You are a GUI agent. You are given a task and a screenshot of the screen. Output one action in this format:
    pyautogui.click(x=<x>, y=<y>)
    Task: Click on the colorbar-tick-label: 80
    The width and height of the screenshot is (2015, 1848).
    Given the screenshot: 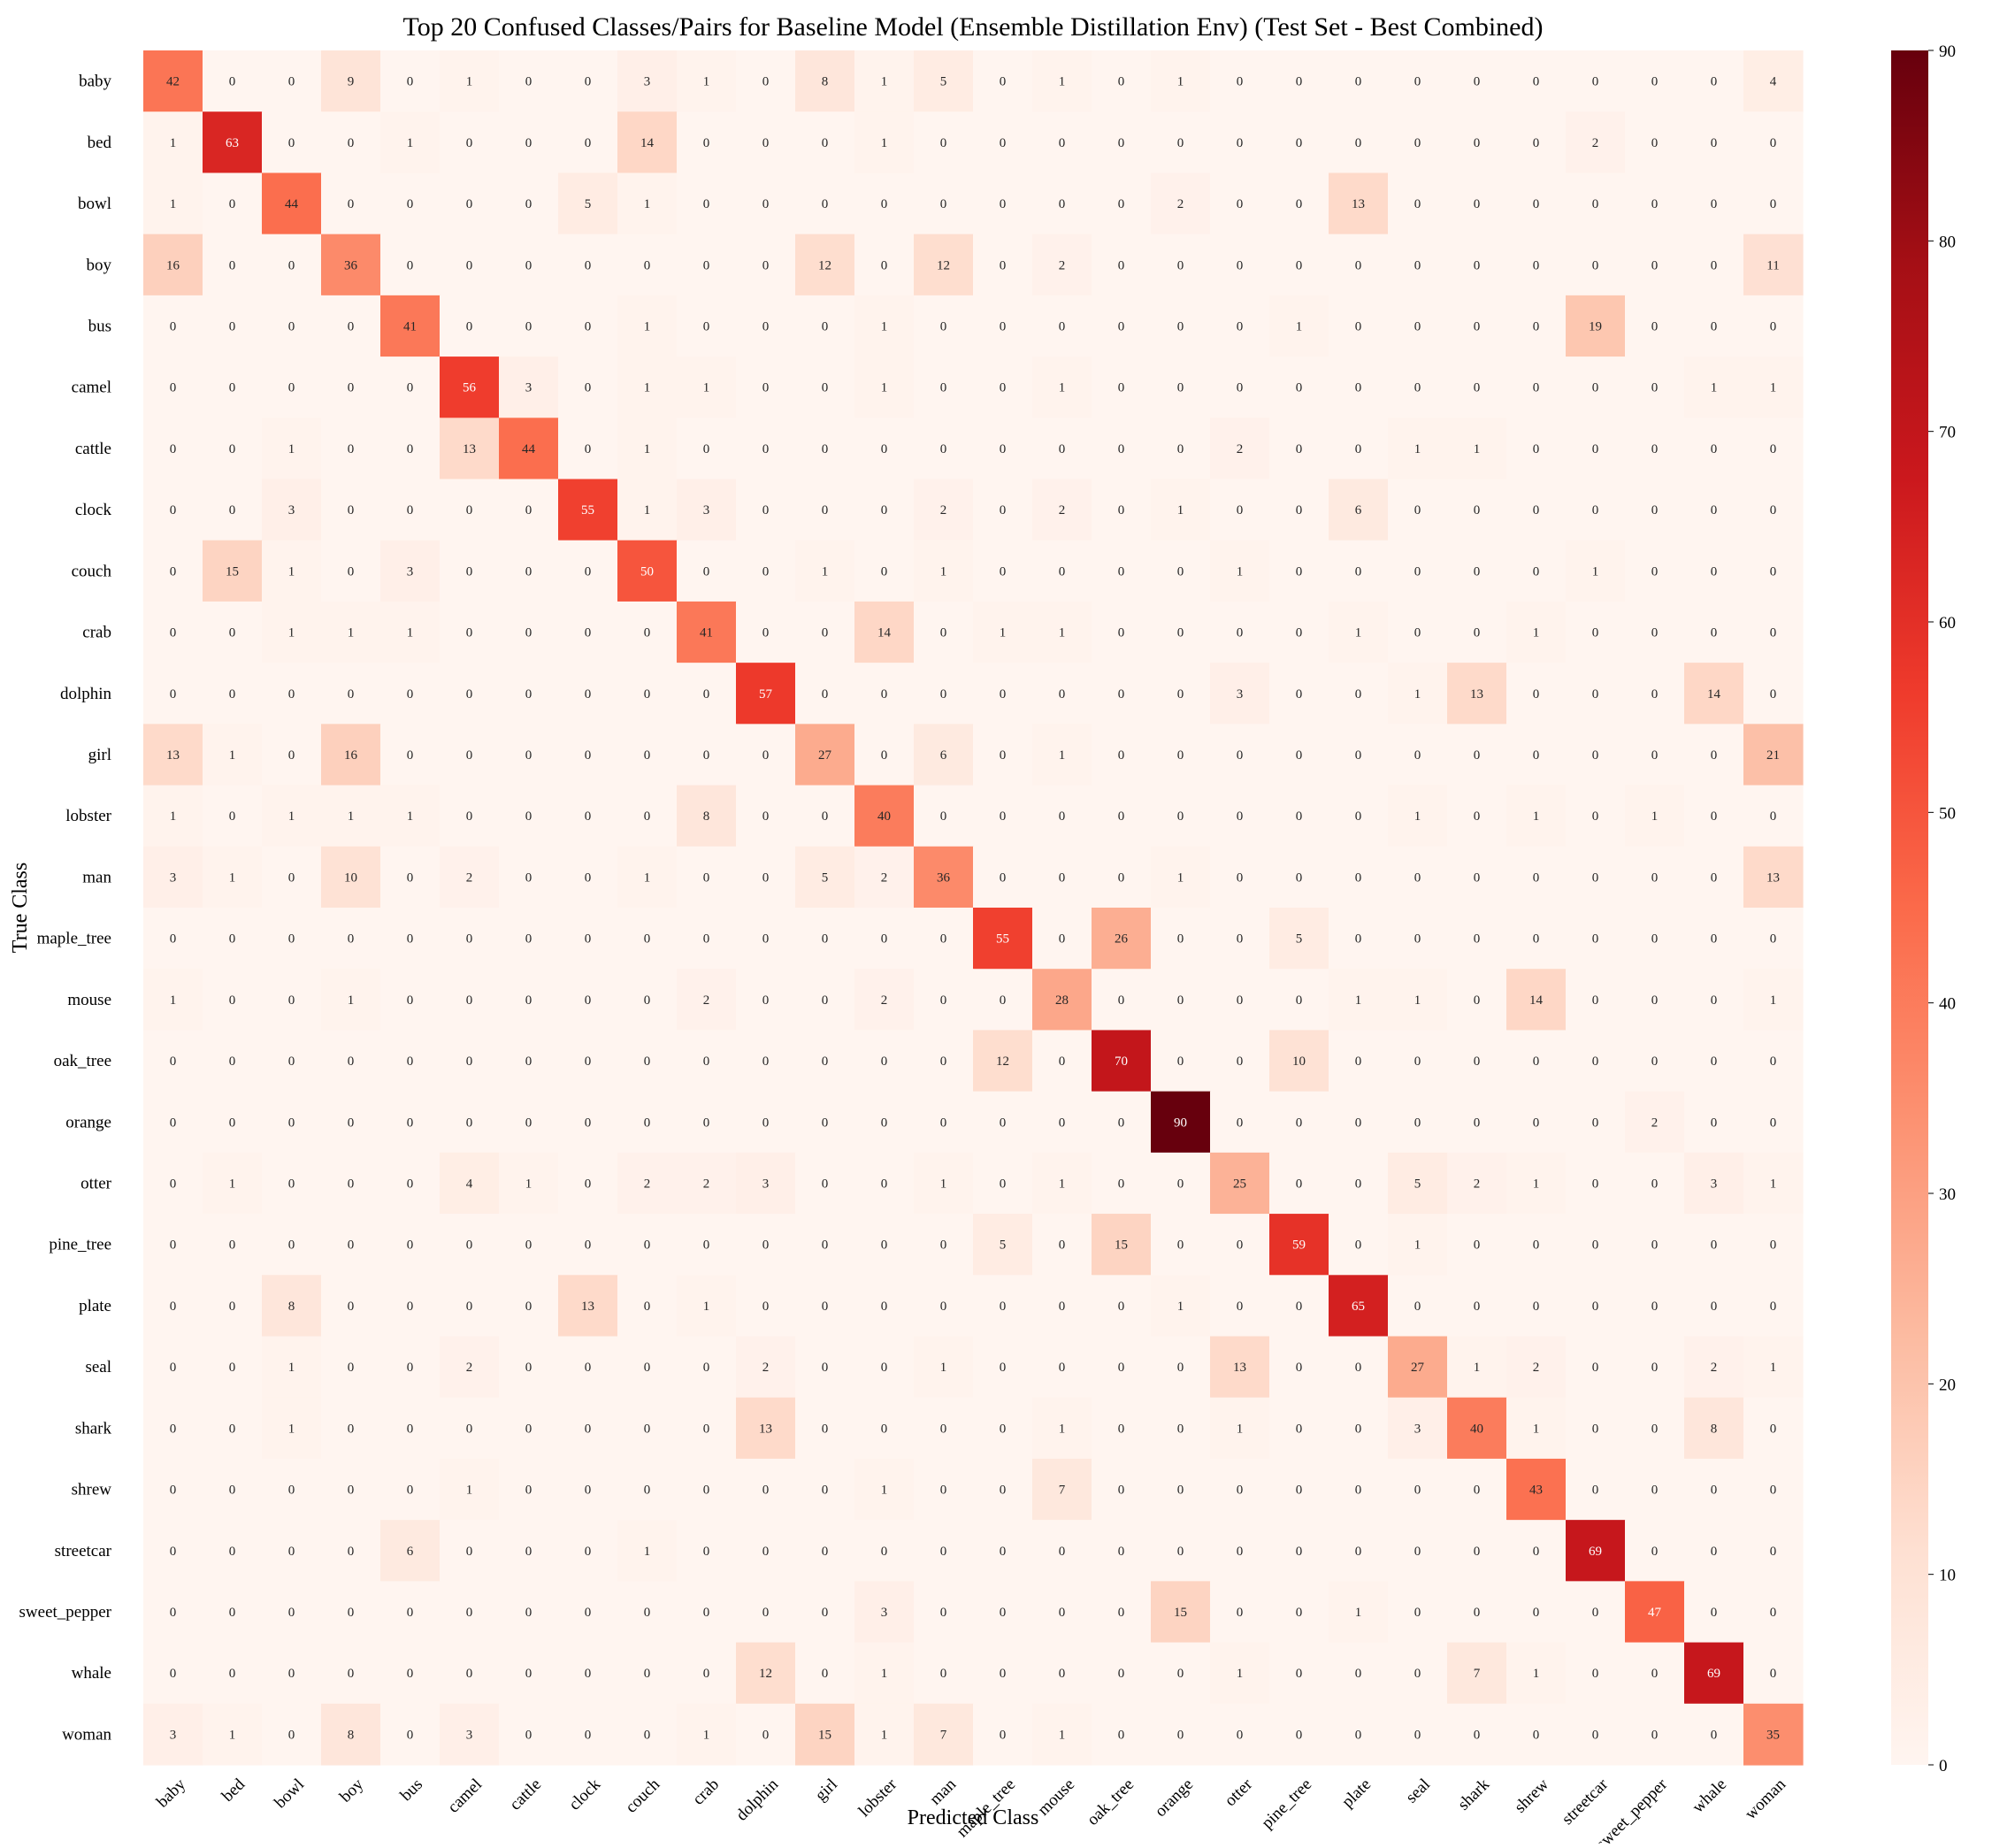 What is the action you would take?
    pyautogui.click(x=1948, y=242)
    